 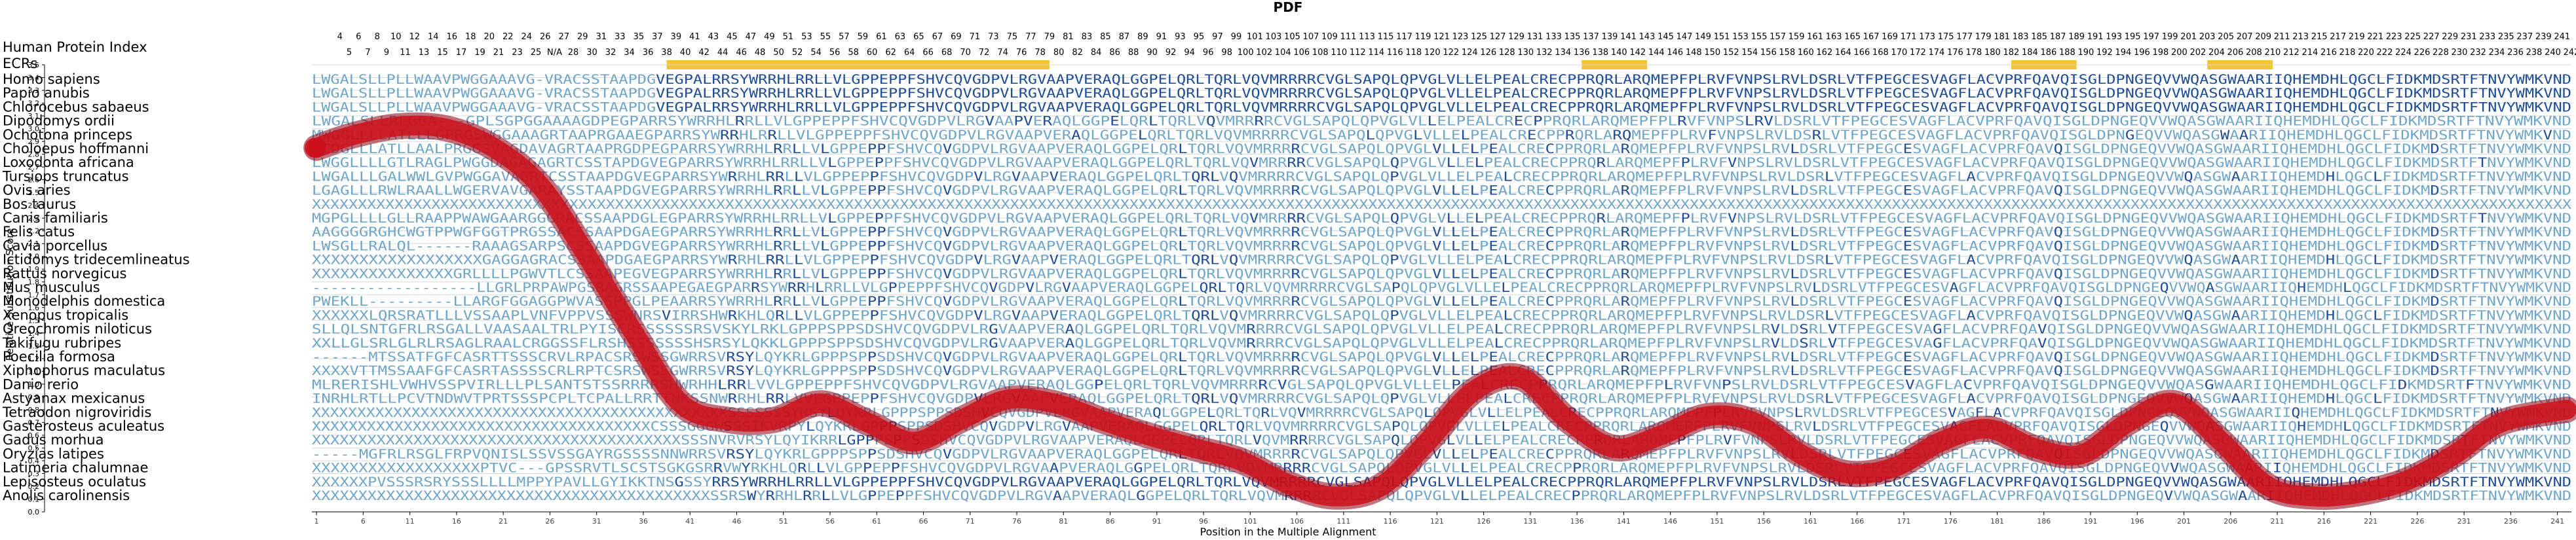 I want to click on x-tick-label: 101, so click(x=1250, y=521).